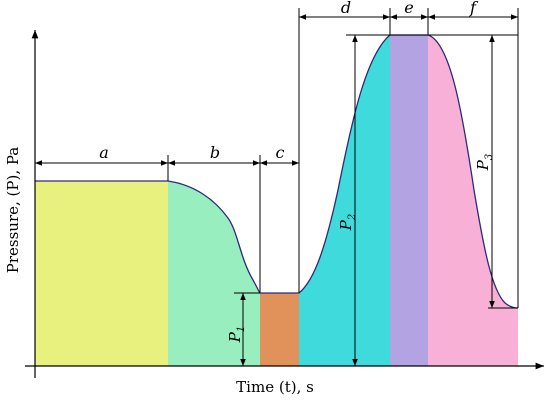  Describe the element at coordinates (280, 152) in the screenshot. I see `phase-label-c: c` at that location.